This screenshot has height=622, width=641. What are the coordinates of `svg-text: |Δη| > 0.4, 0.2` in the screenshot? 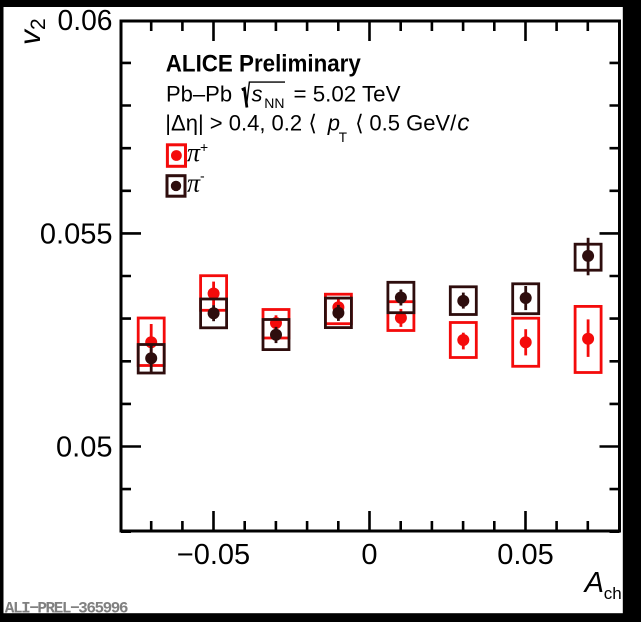 It's located at (233, 123).